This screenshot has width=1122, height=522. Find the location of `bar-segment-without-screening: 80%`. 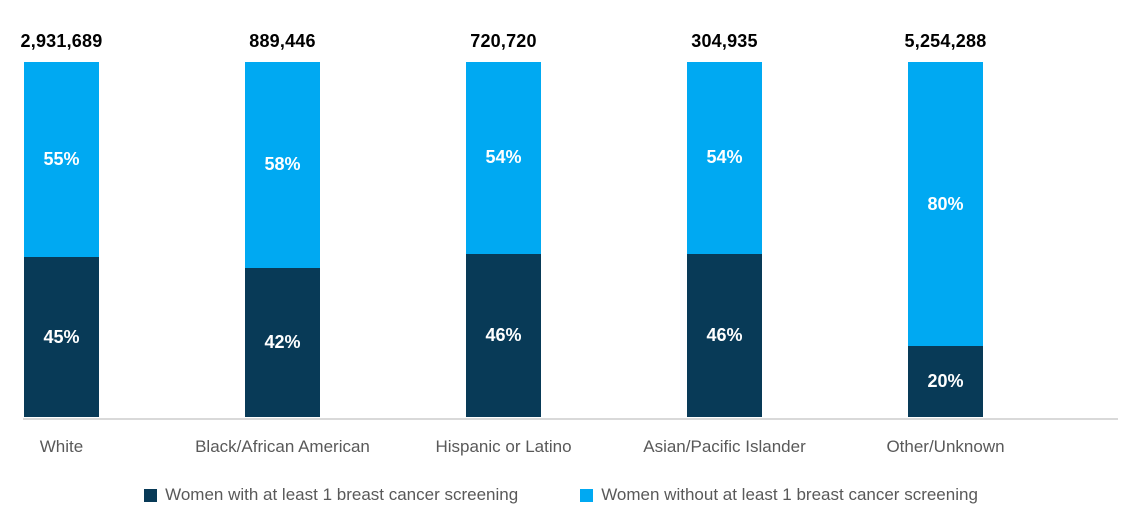

bar-segment-without-screening: 80% is located at coordinates (945, 204).